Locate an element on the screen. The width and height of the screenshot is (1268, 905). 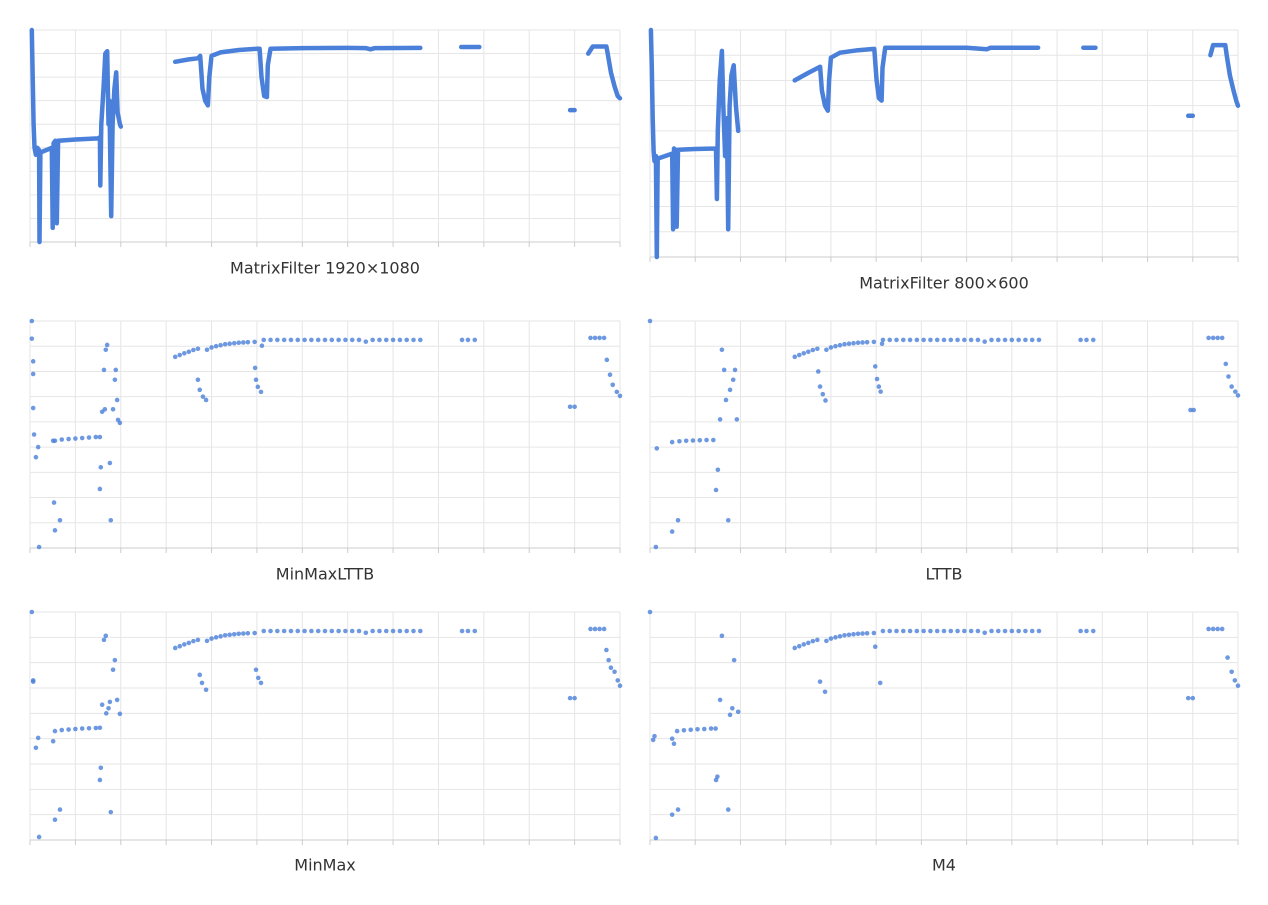
data-line is located at coordinates (326, 136).